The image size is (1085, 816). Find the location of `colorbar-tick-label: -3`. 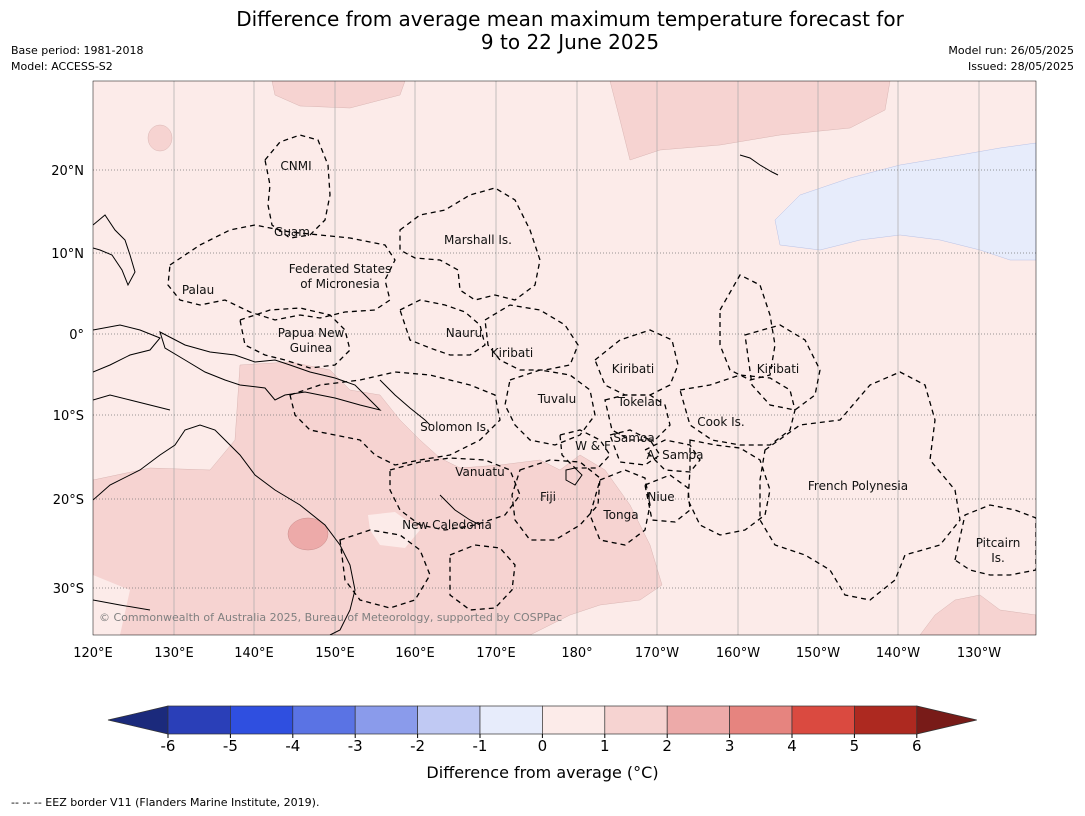

colorbar-tick-label: -3 is located at coordinates (355, 746).